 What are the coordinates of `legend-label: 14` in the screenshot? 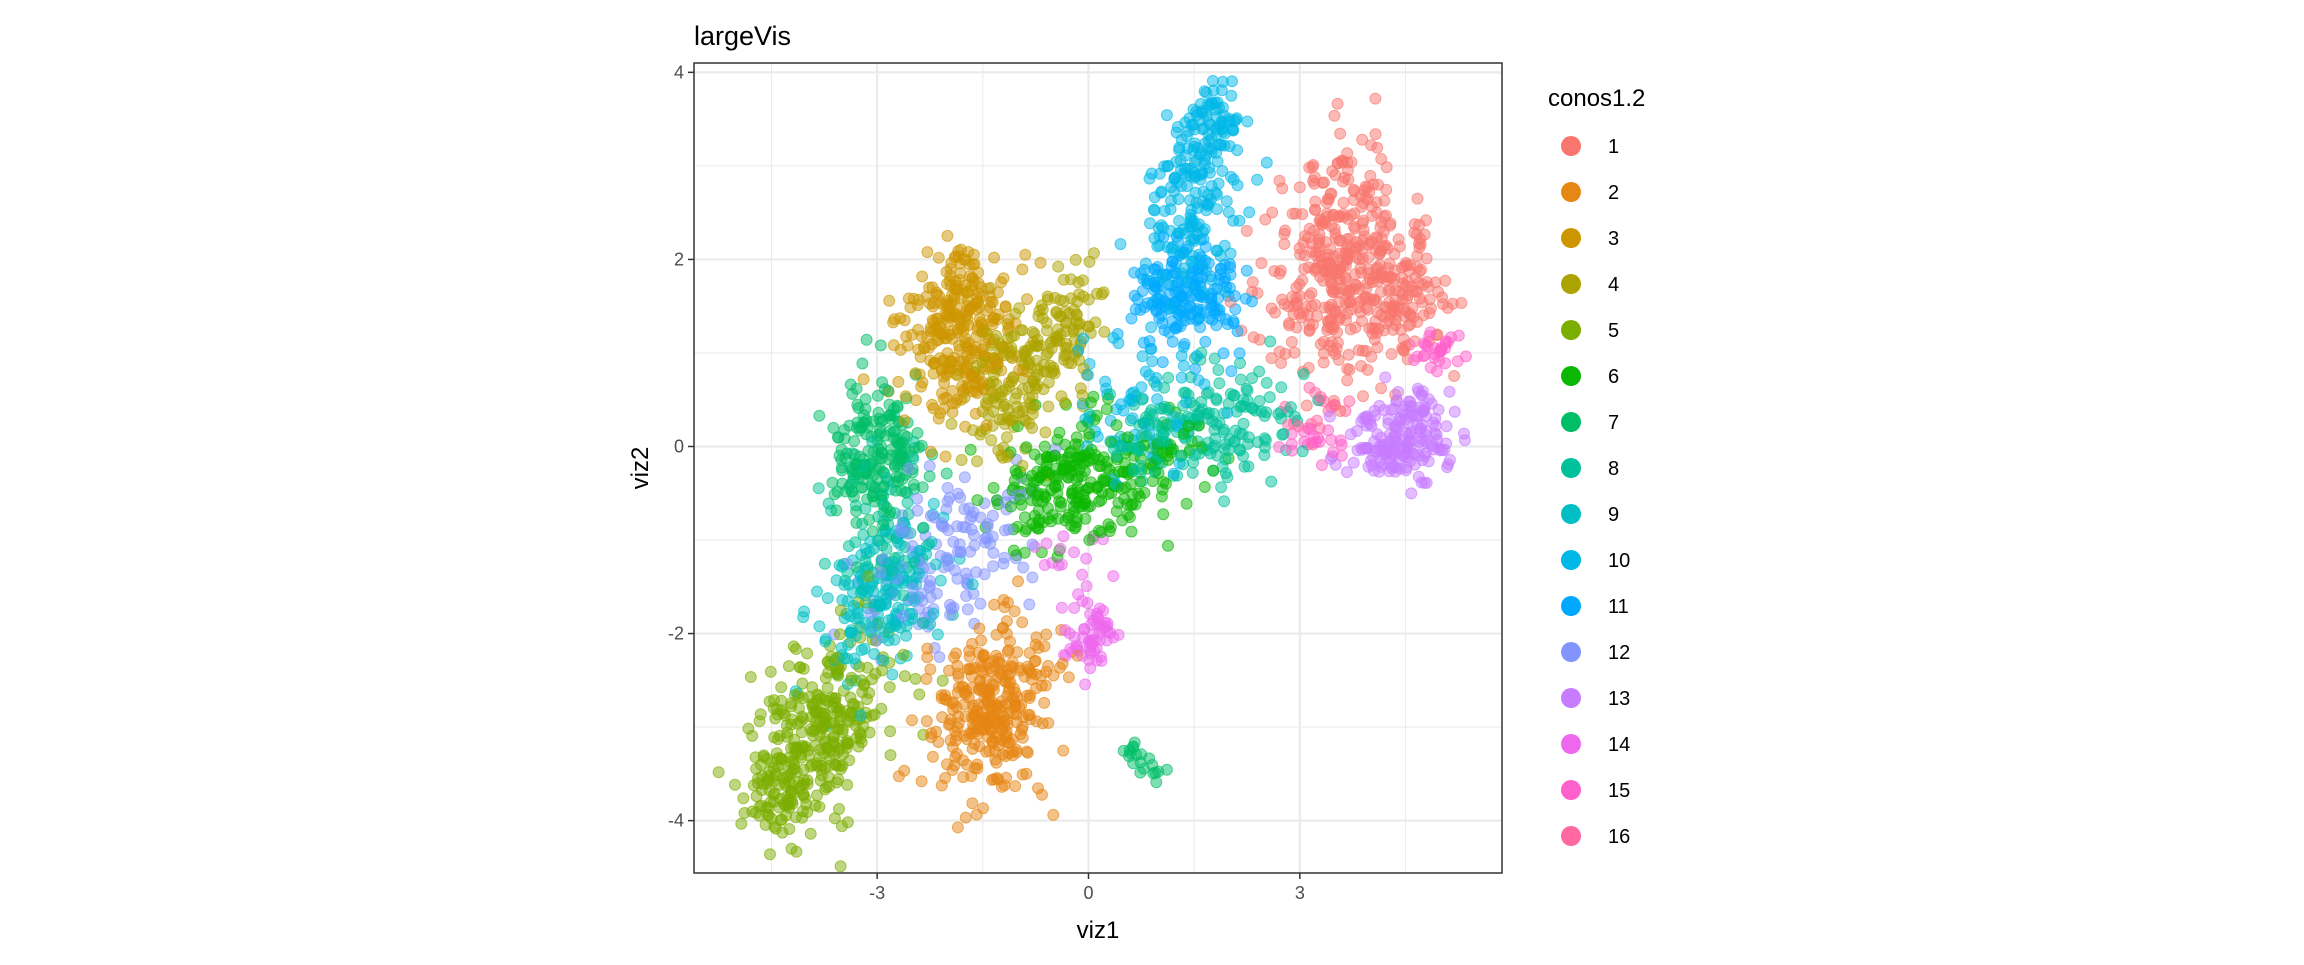 It's located at (1619, 745).